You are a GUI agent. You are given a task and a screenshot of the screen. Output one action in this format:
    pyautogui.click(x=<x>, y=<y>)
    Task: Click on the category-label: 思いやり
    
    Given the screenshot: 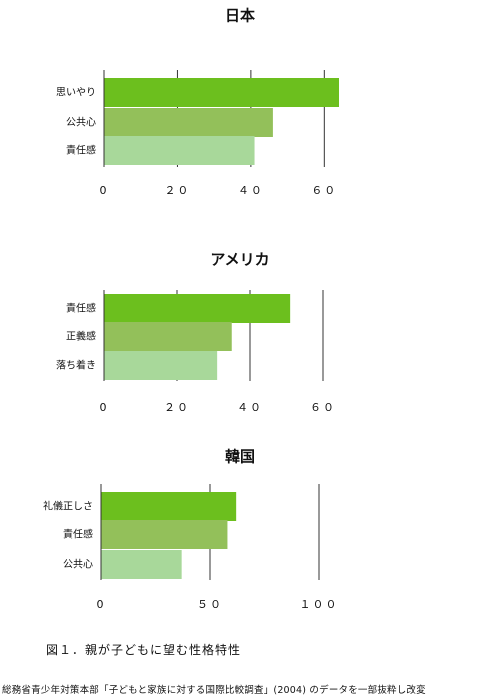 What is the action you would take?
    pyautogui.click(x=76, y=93)
    